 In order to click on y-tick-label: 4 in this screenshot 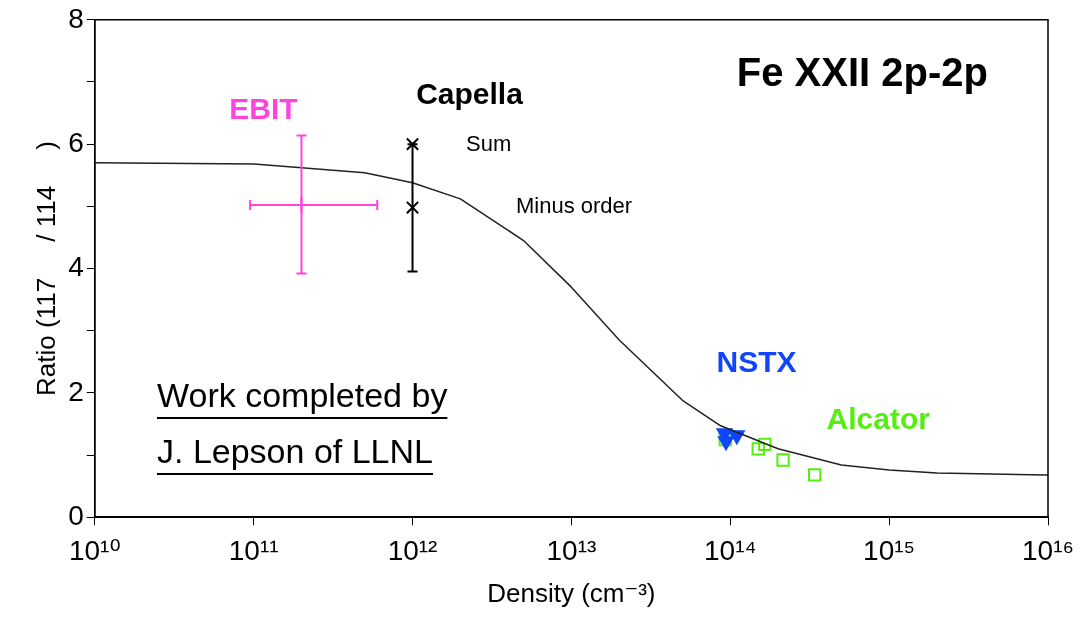, I will do `click(76, 267)`.